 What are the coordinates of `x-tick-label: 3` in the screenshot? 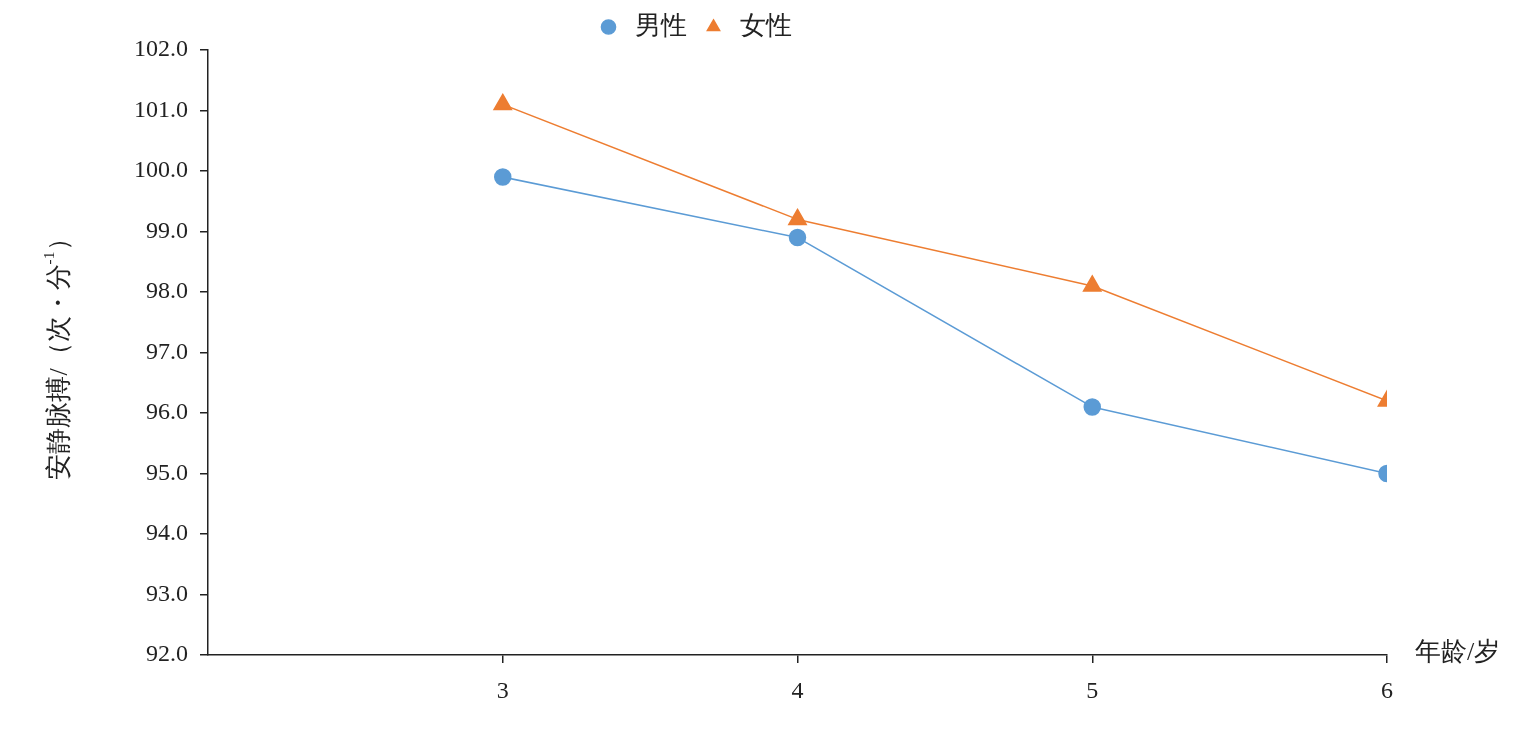 It's located at (502, 689).